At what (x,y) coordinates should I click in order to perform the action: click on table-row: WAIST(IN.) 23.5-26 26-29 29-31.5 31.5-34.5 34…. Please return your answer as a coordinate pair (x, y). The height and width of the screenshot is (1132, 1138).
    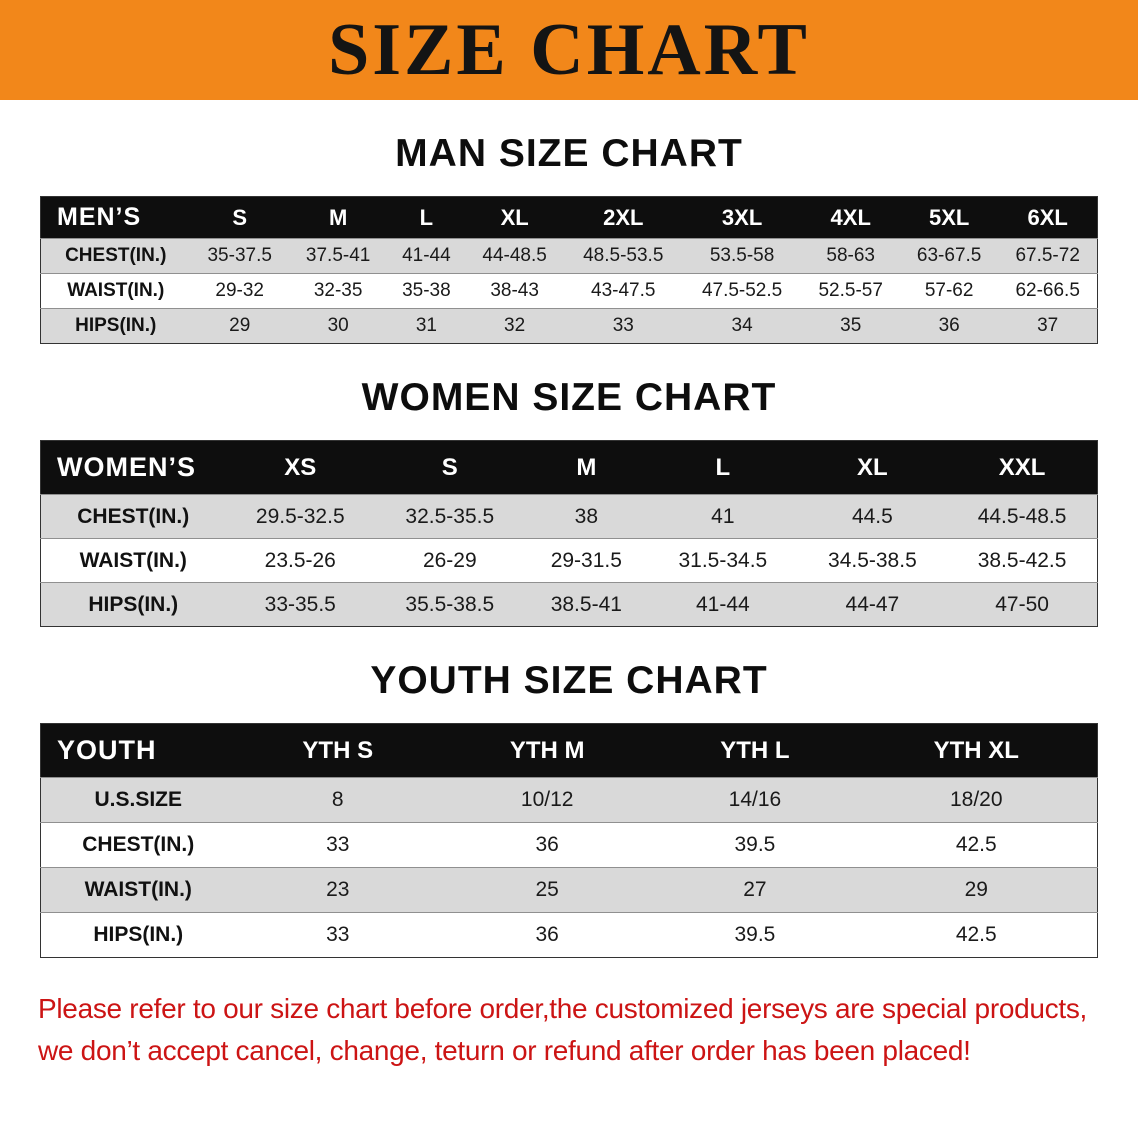
    Looking at the image, I should click on (569, 560).